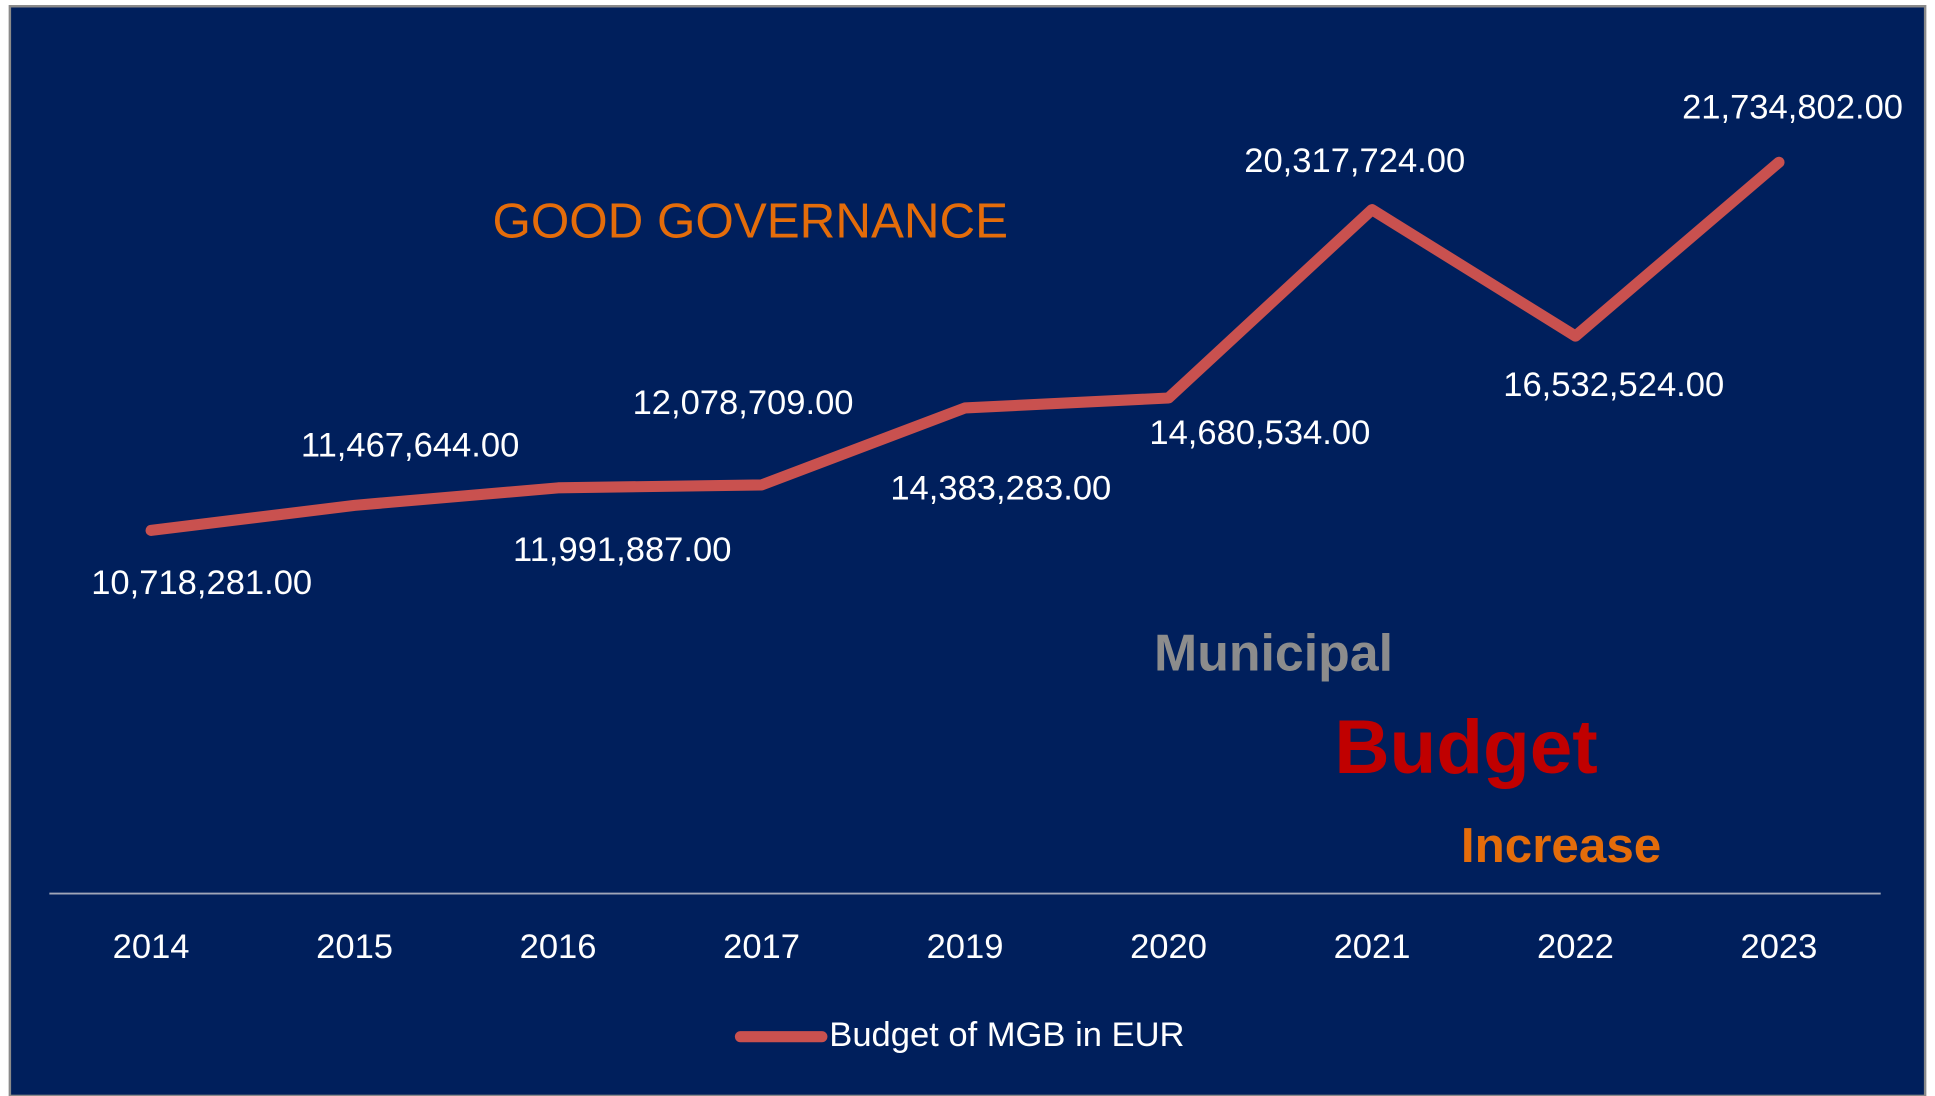 The width and height of the screenshot is (1935, 1096). I want to click on data-label: 10,718,281.00, so click(201, 583).